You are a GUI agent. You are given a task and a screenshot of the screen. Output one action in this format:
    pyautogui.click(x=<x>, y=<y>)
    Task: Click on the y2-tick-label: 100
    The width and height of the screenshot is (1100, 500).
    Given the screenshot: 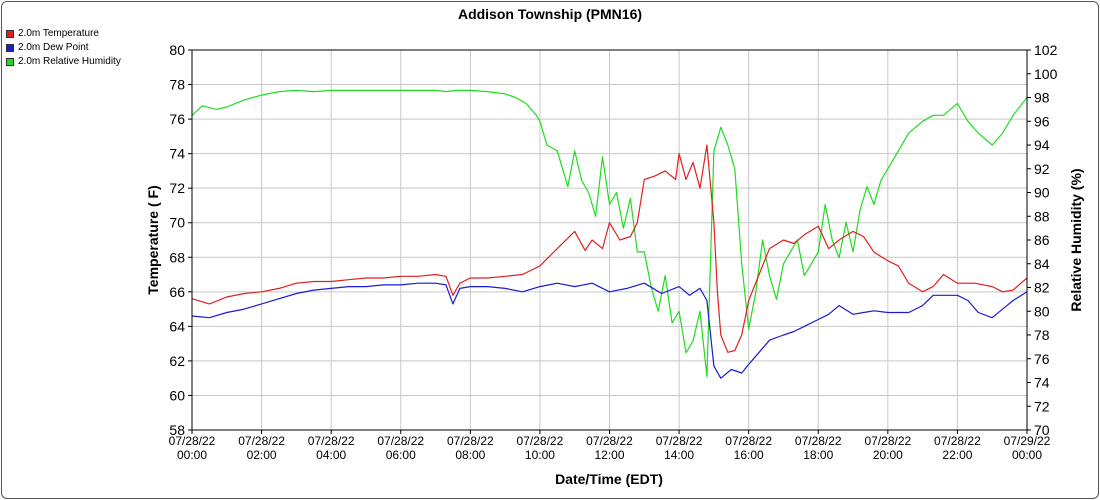 What is the action you would take?
    pyautogui.click(x=1046, y=74)
    